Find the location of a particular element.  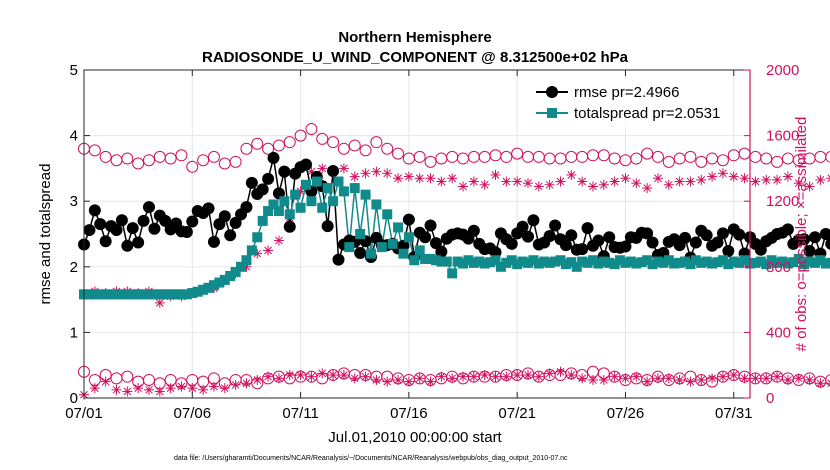

y-tick-label-right: 2000 is located at coordinates (782, 70).